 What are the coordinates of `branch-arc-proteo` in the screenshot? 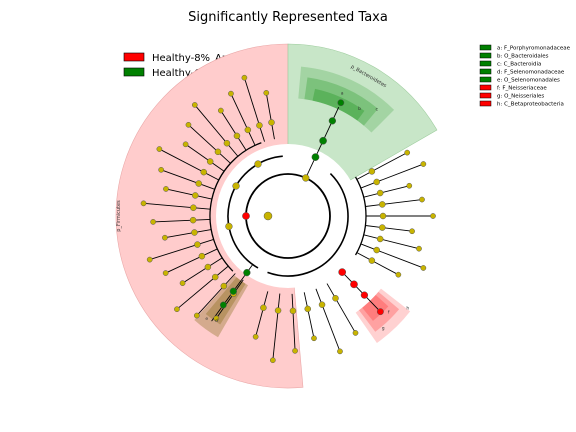 It's located at (308, 225).